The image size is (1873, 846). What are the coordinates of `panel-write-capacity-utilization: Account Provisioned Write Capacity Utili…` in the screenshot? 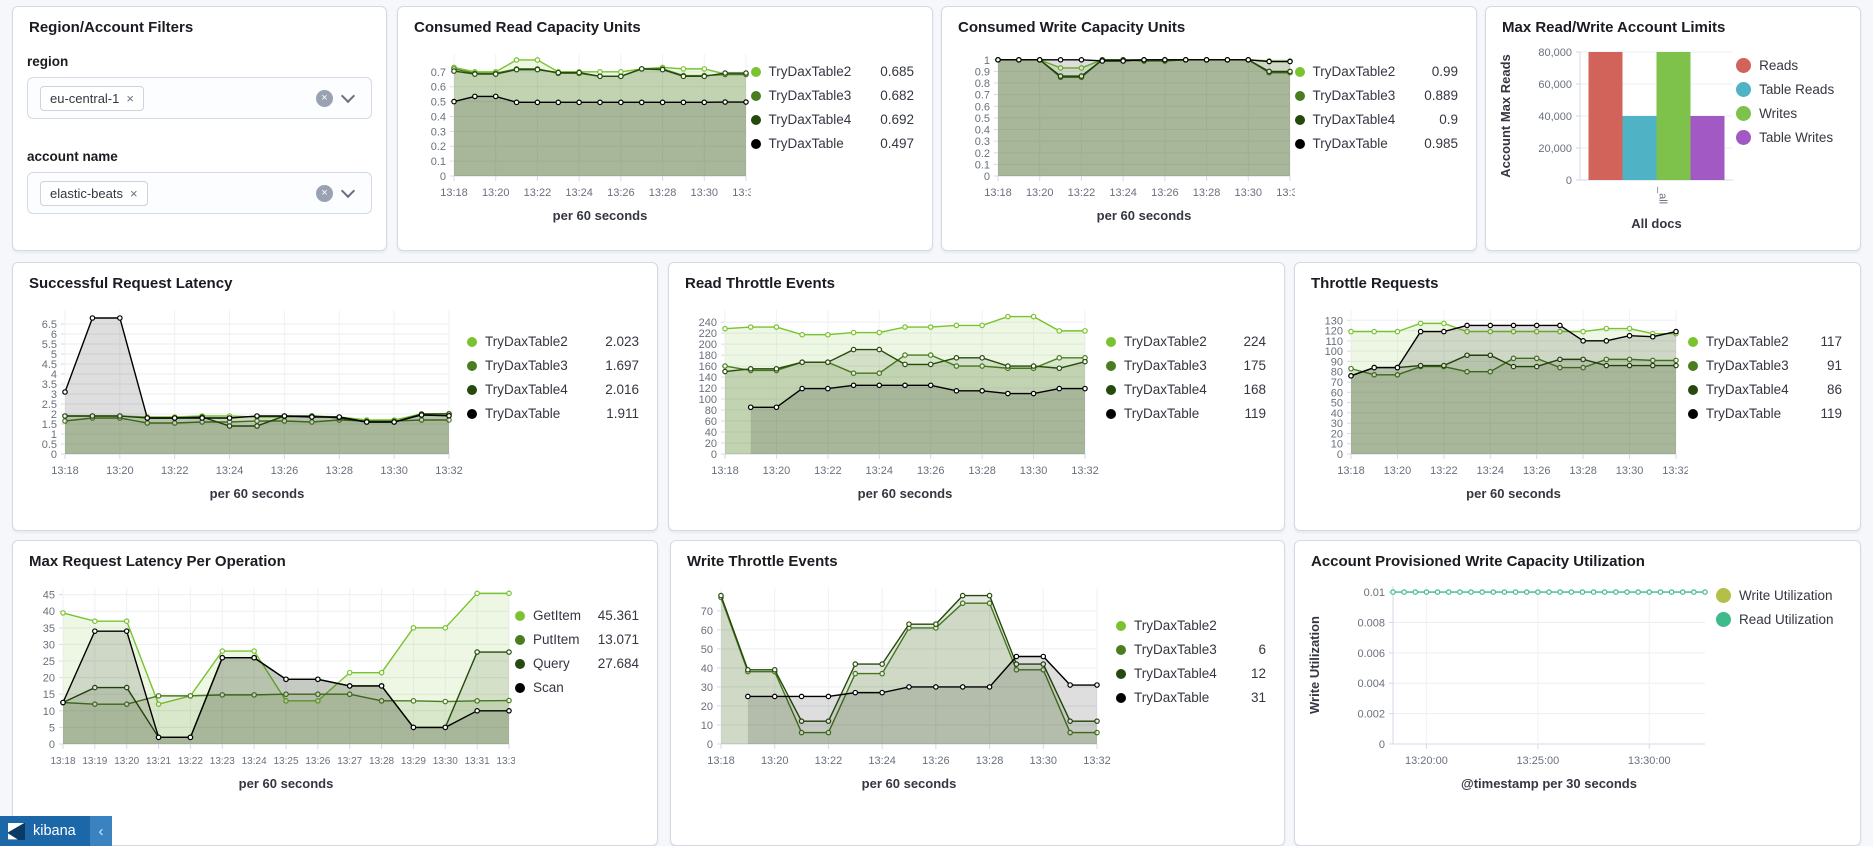 It's located at (1577, 693).